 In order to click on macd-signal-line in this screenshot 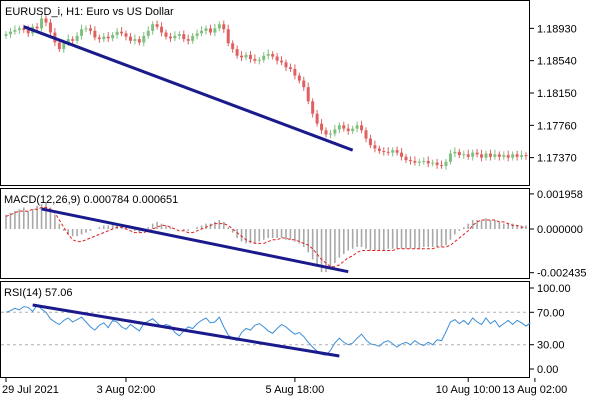, I will do `click(265, 237)`.